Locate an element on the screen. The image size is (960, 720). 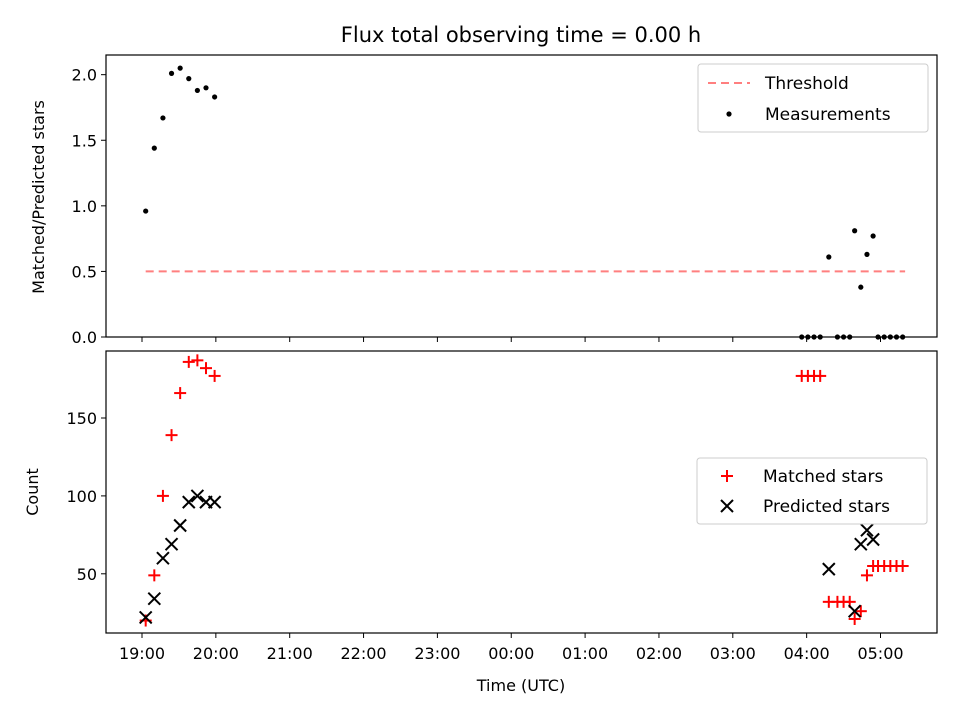
x-tick-label: 20:00 is located at coordinates (216, 653).